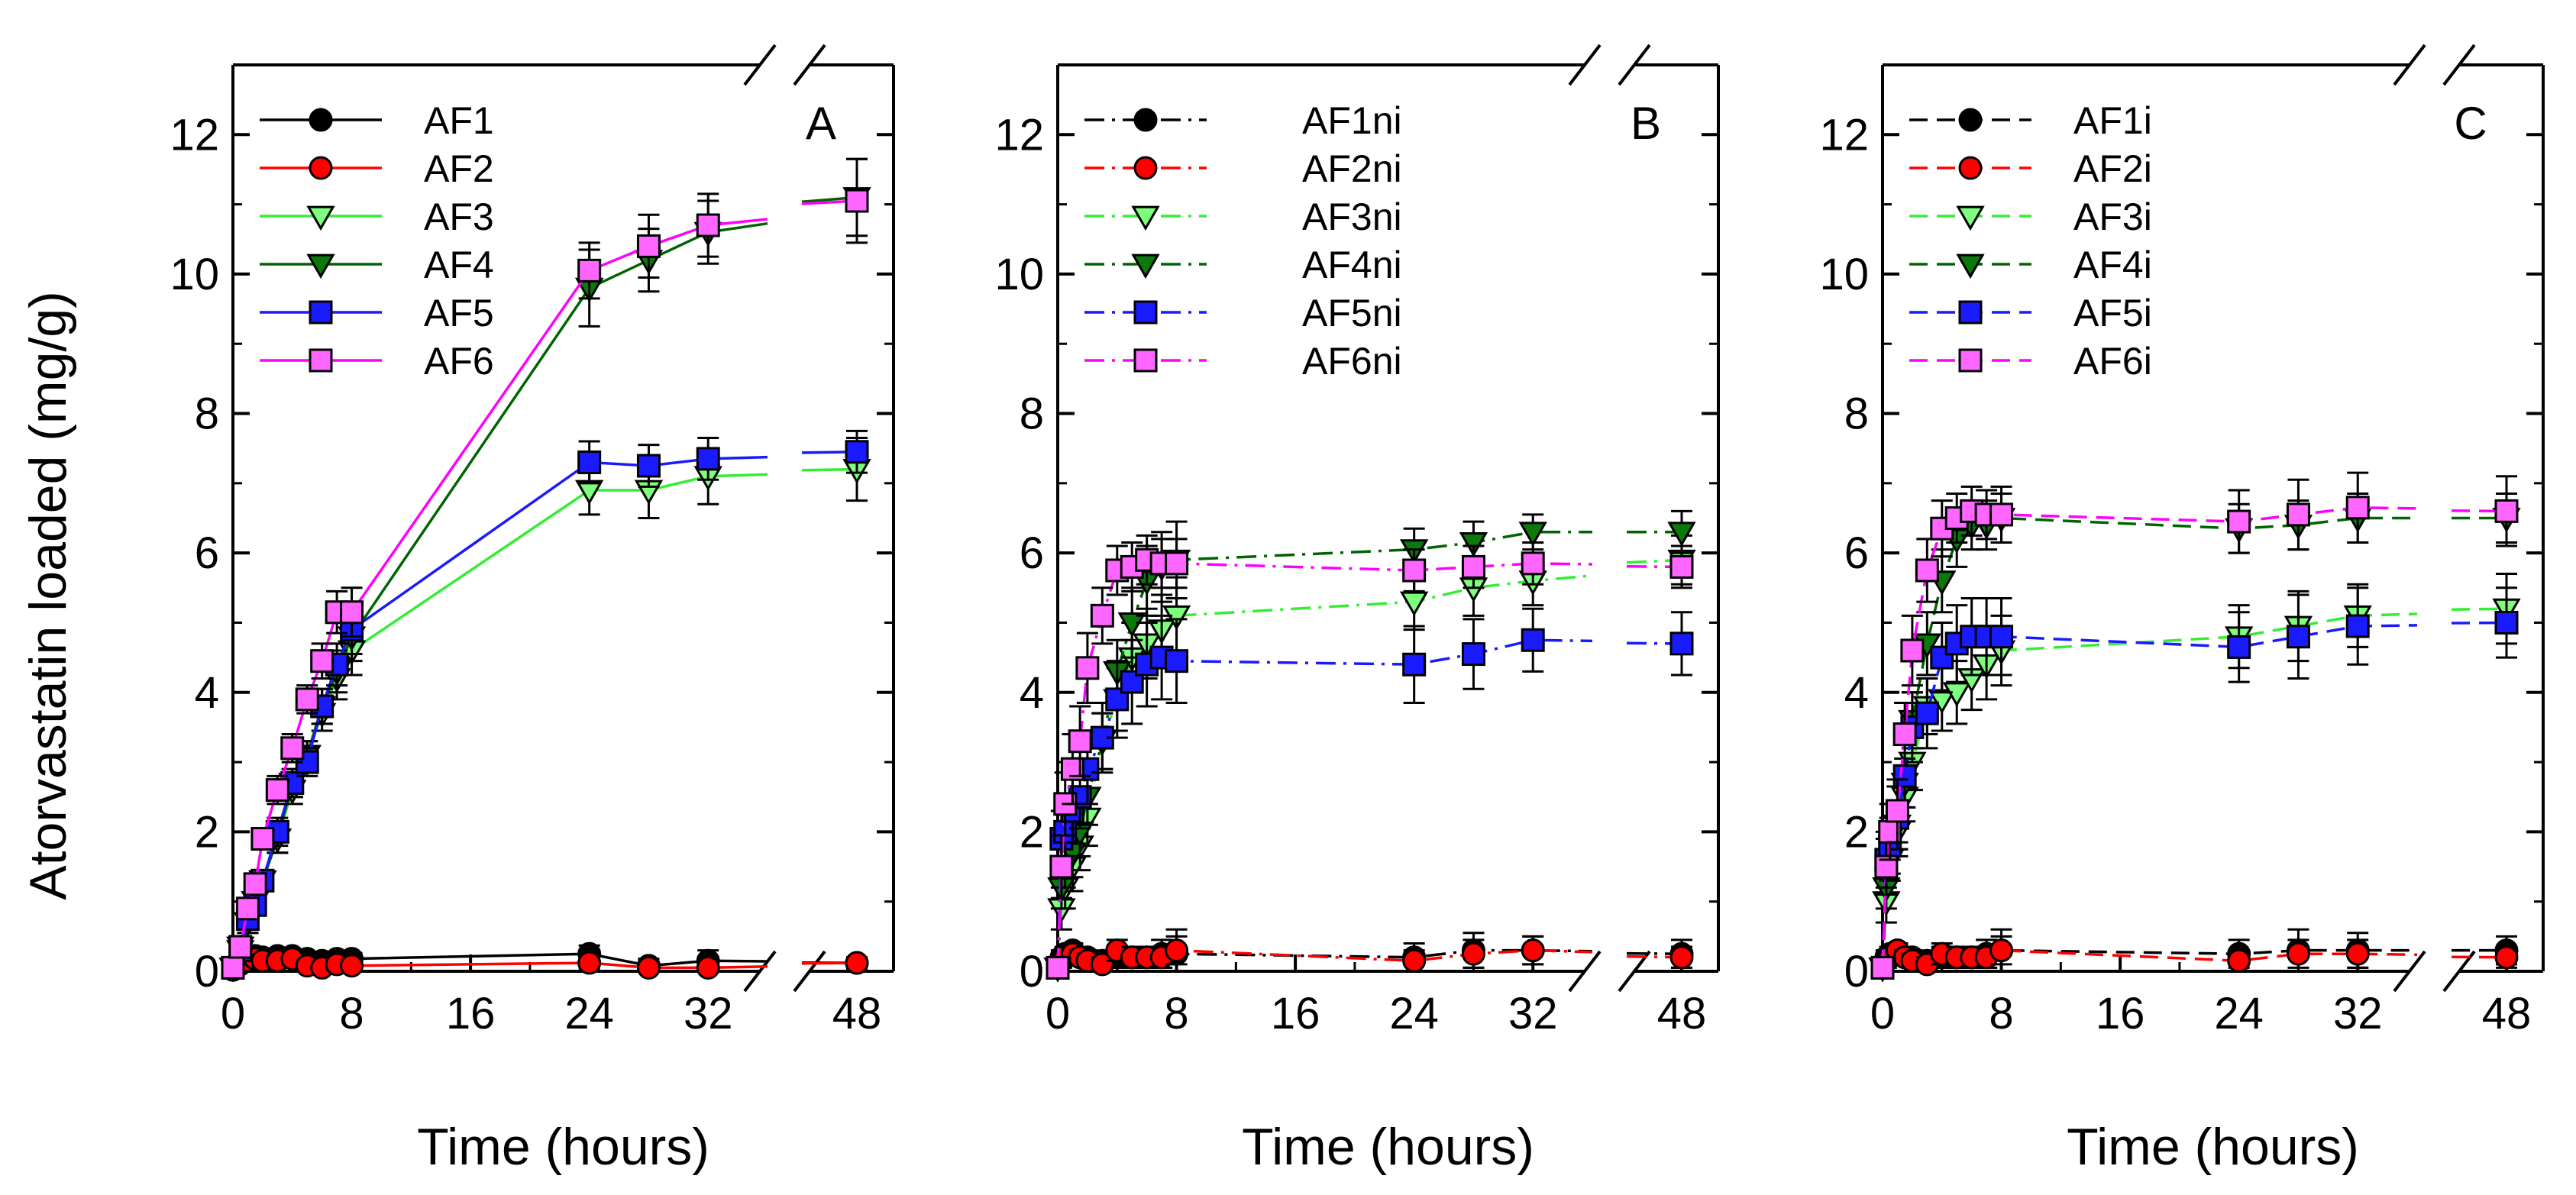 The width and height of the screenshot is (2576, 1195). What do you see at coordinates (377, 313) in the screenshot?
I see `legend-item: AF5` at bounding box center [377, 313].